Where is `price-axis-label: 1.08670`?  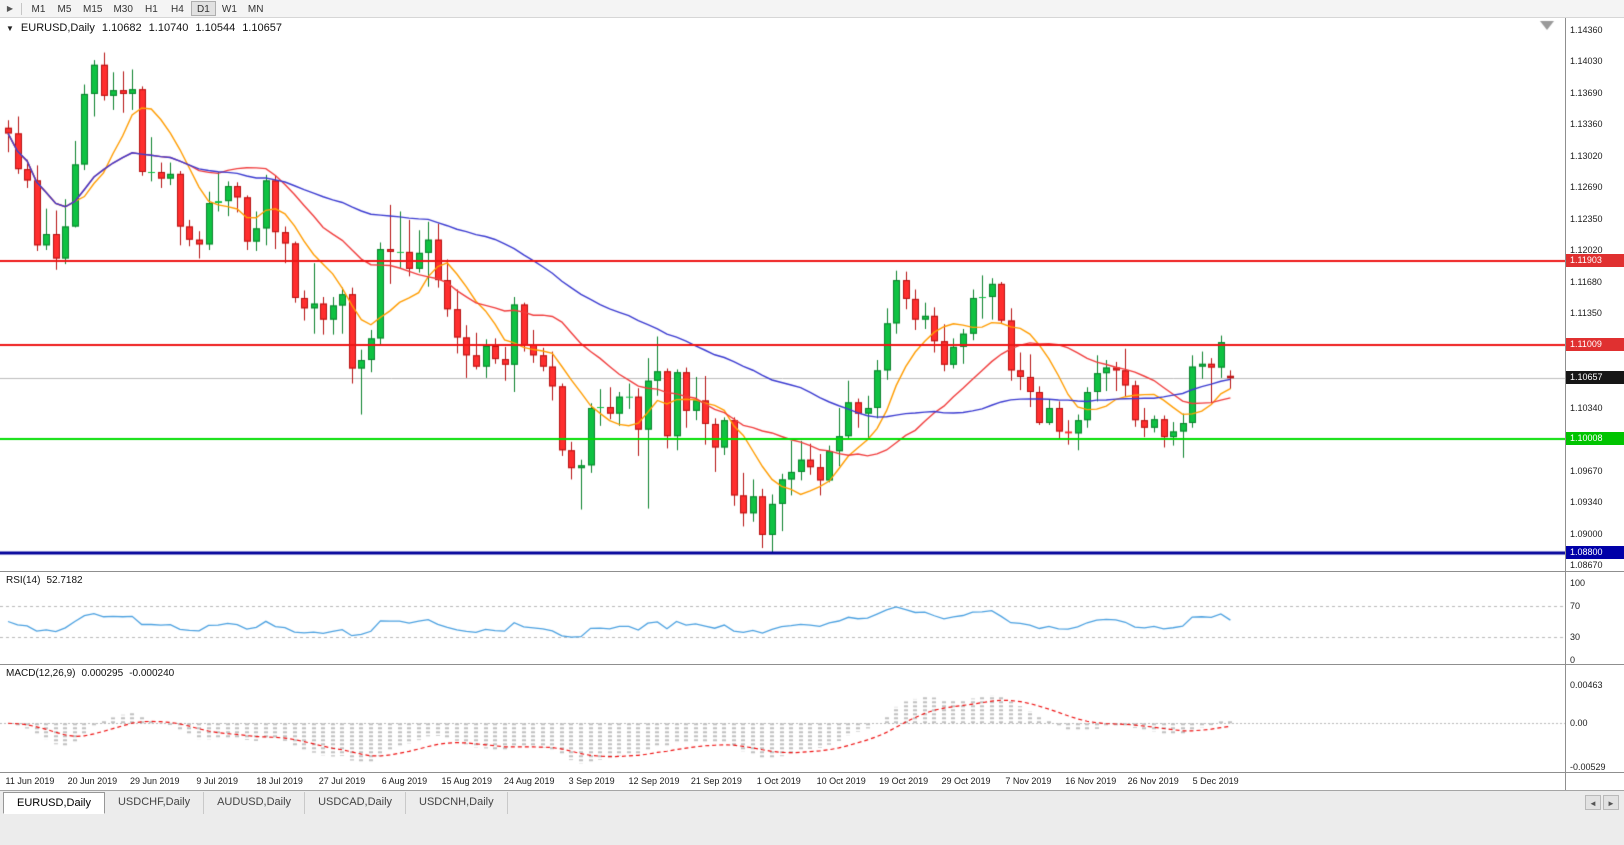 price-axis-label: 1.08670 is located at coordinates (1586, 565).